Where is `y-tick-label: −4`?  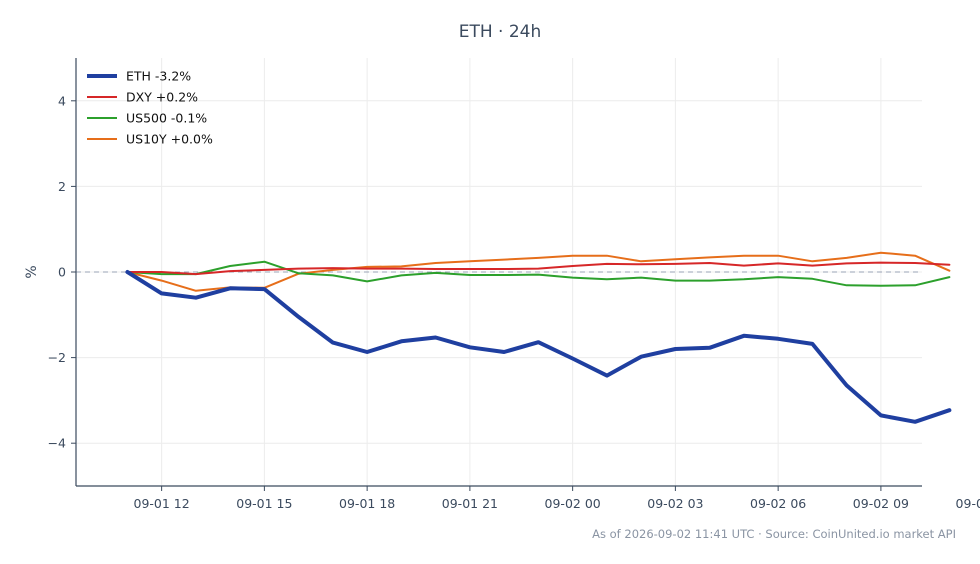
y-tick-label: −4 is located at coordinates (57, 443).